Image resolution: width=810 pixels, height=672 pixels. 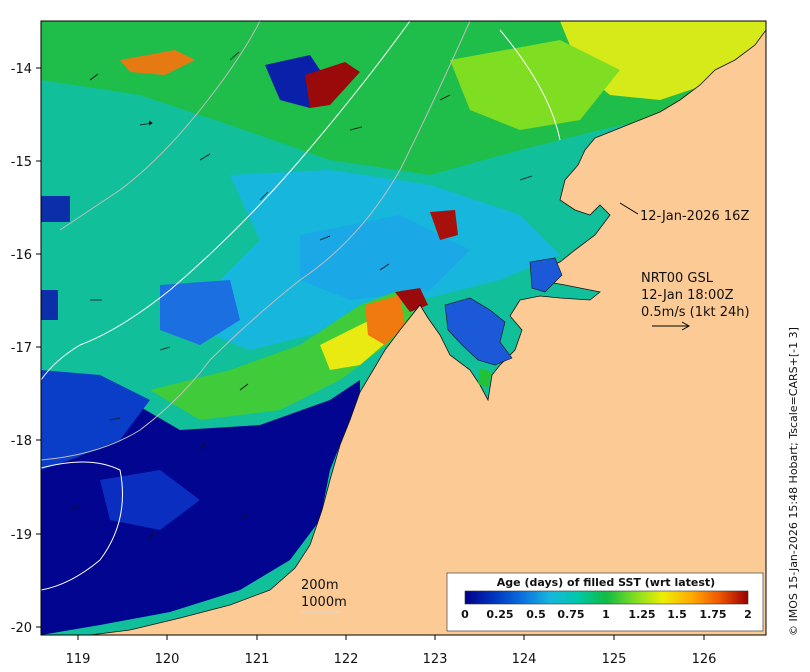 What do you see at coordinates (257, 659) in the screenshot?
I see `lon-tick-label: 121` at bounding box center [257, 659].